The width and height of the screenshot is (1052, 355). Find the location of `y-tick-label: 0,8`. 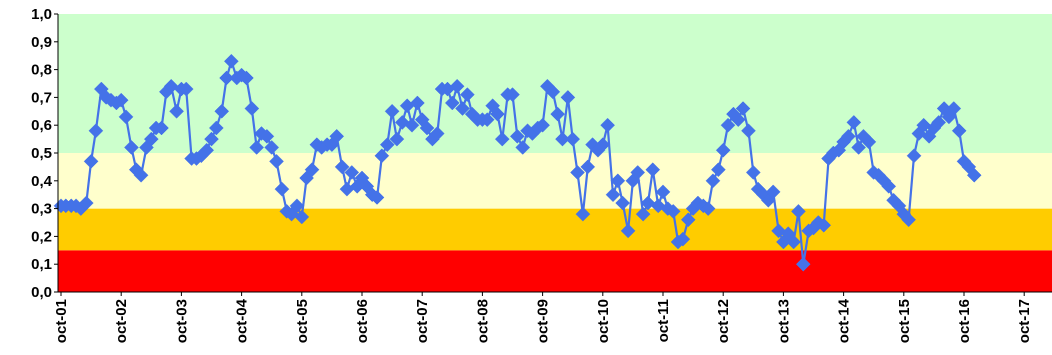

y-tick-label: 0,8 is located at coordinates (41, 70).